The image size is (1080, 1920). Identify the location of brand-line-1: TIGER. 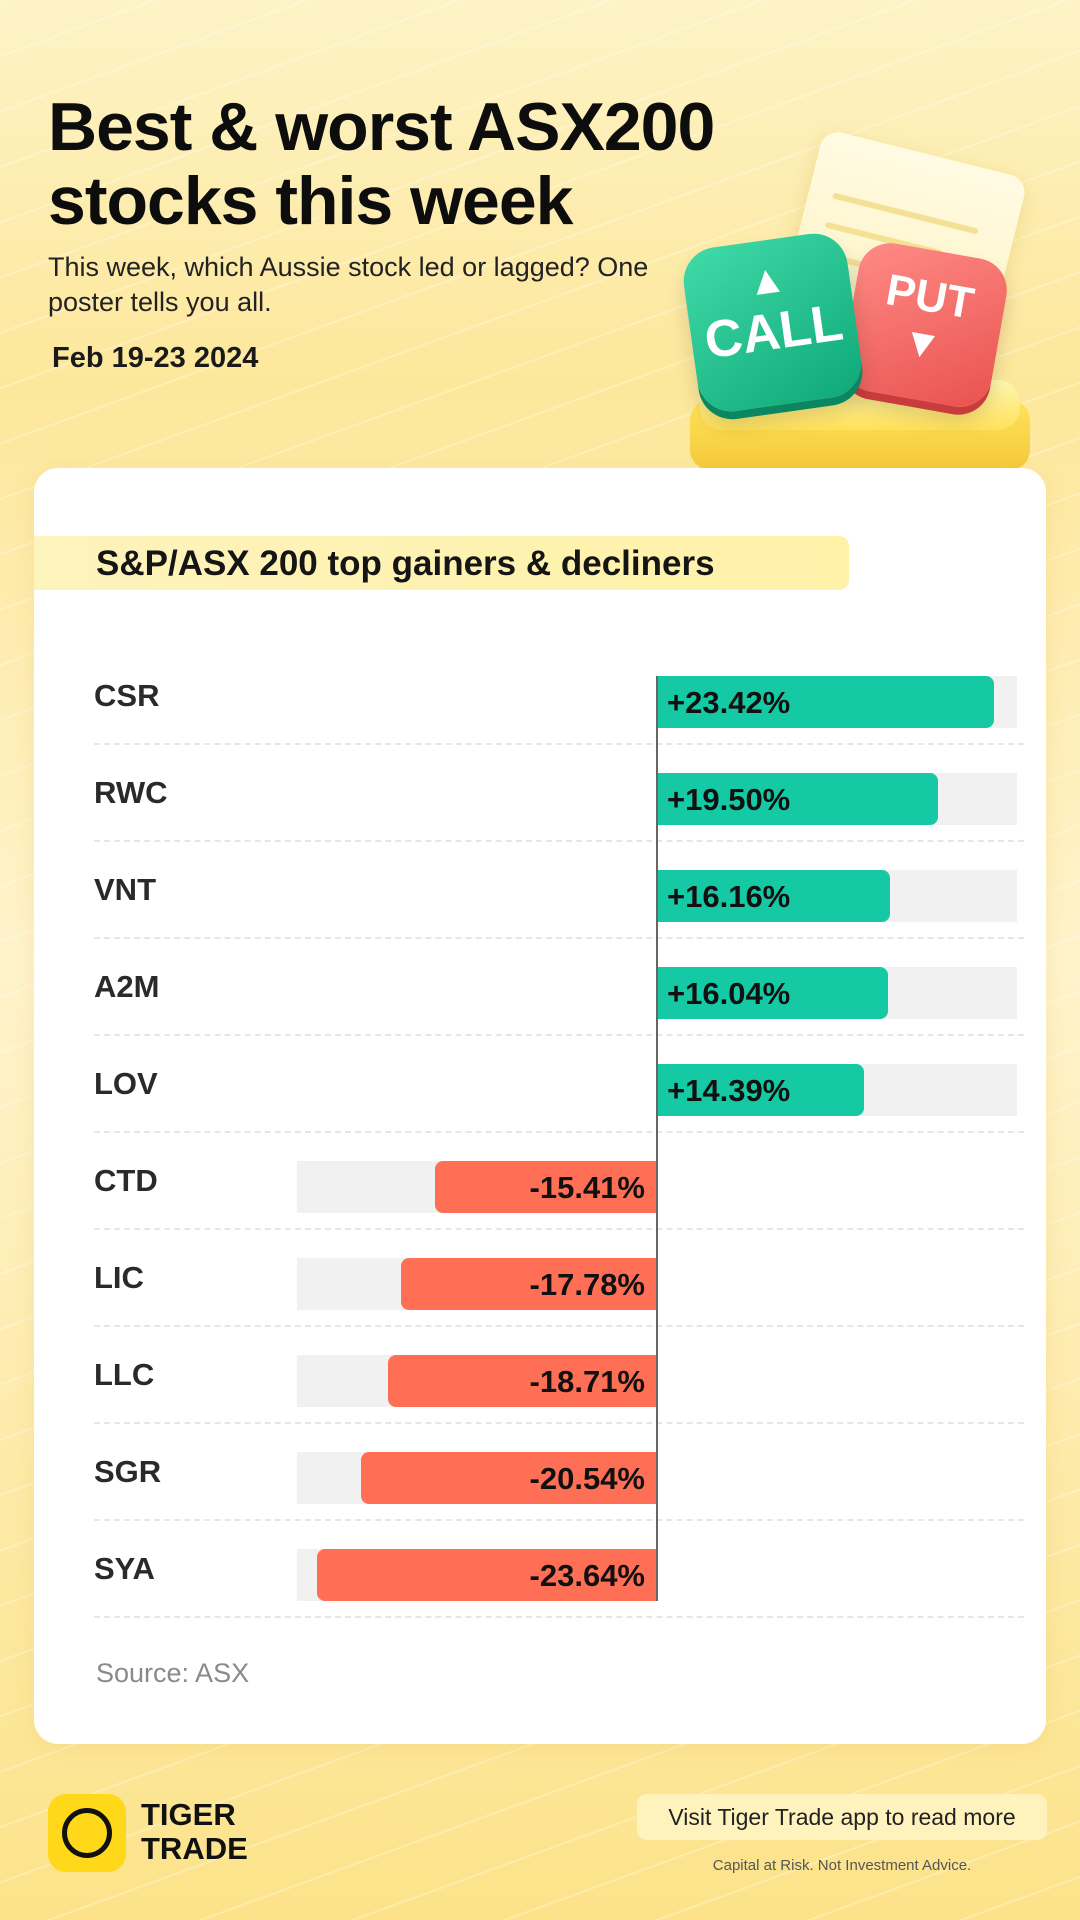
(188, 1814).